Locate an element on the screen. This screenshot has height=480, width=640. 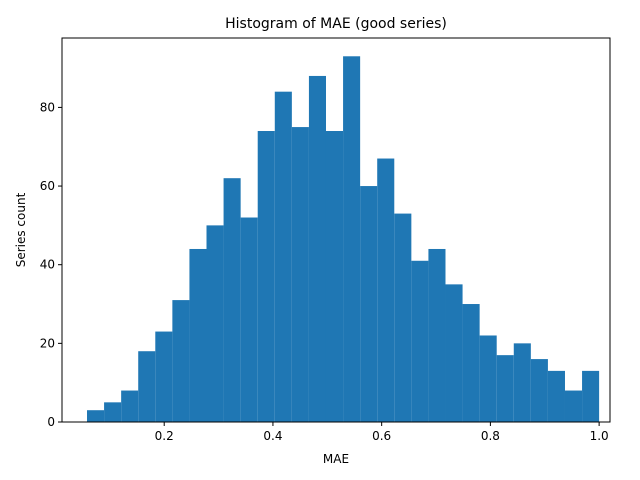
x-tick-label: 0.4 is located at coordinates (272, 436).